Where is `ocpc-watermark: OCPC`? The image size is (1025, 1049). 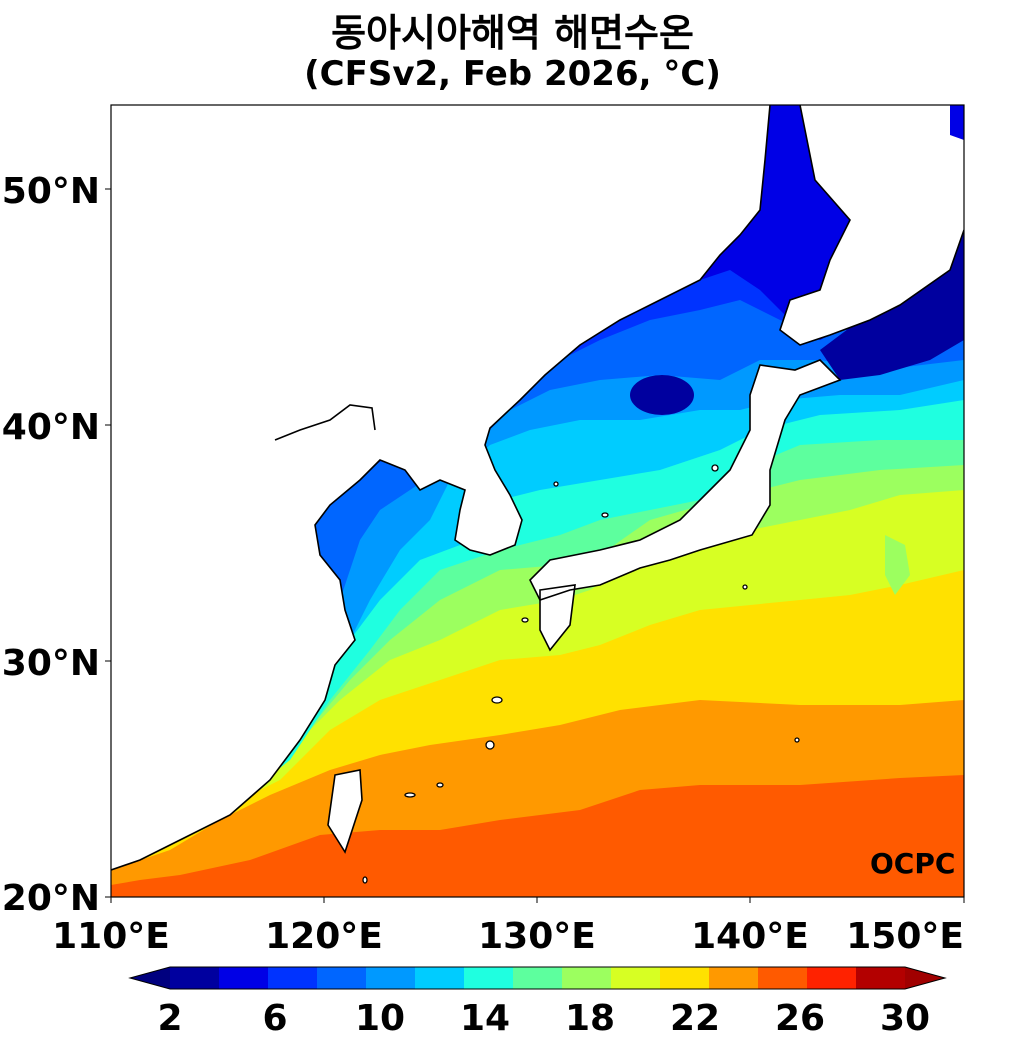 ocpc-watermark: OCPC is located at coordinates (912, 863).